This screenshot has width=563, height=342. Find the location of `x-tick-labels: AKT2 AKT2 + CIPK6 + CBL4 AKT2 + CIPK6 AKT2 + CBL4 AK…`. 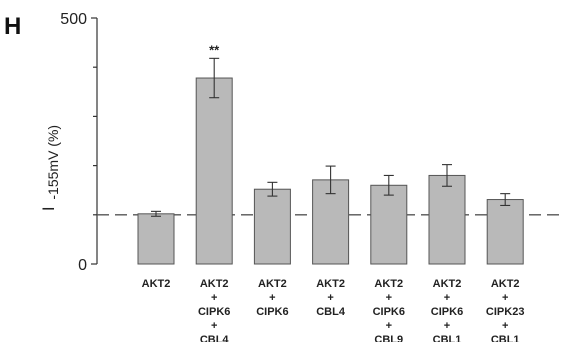

x-tick-labels: AKT2 AKT2 + CIPK6 + CBL4 AKT2 + CIPK6 AKT2 + CBL4 AK… is located at coordinates (333, 310).